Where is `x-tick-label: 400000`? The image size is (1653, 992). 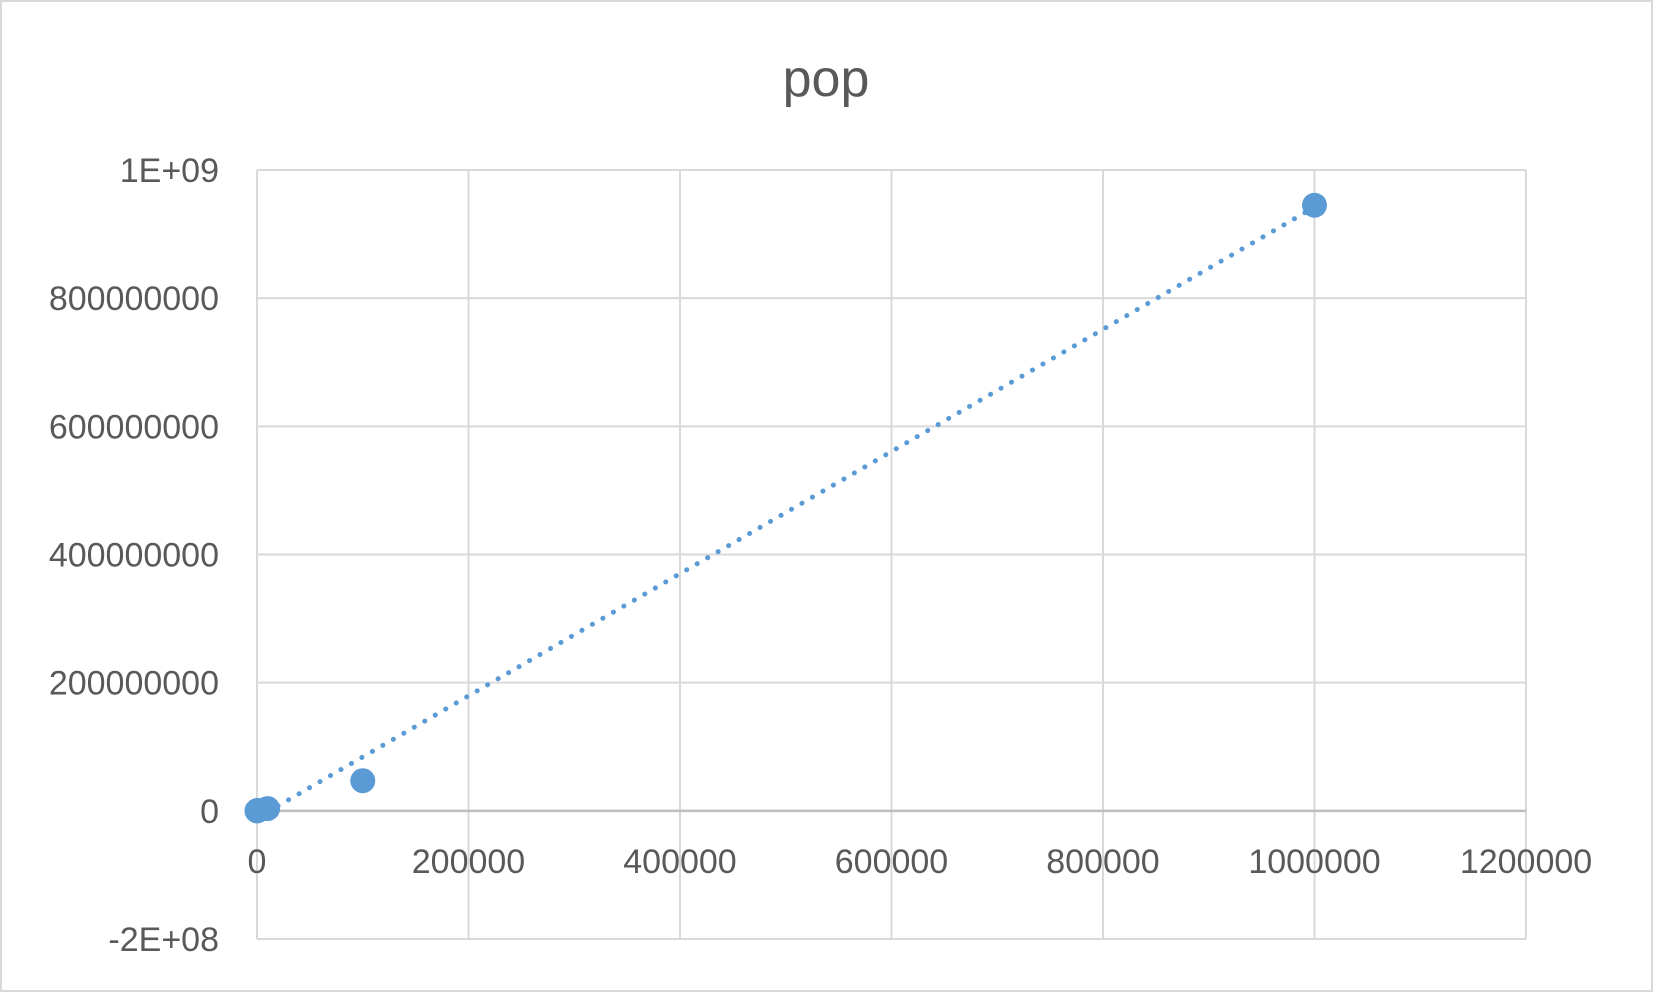
x-tick-label: 400000 is located at coordinates (679, 862).